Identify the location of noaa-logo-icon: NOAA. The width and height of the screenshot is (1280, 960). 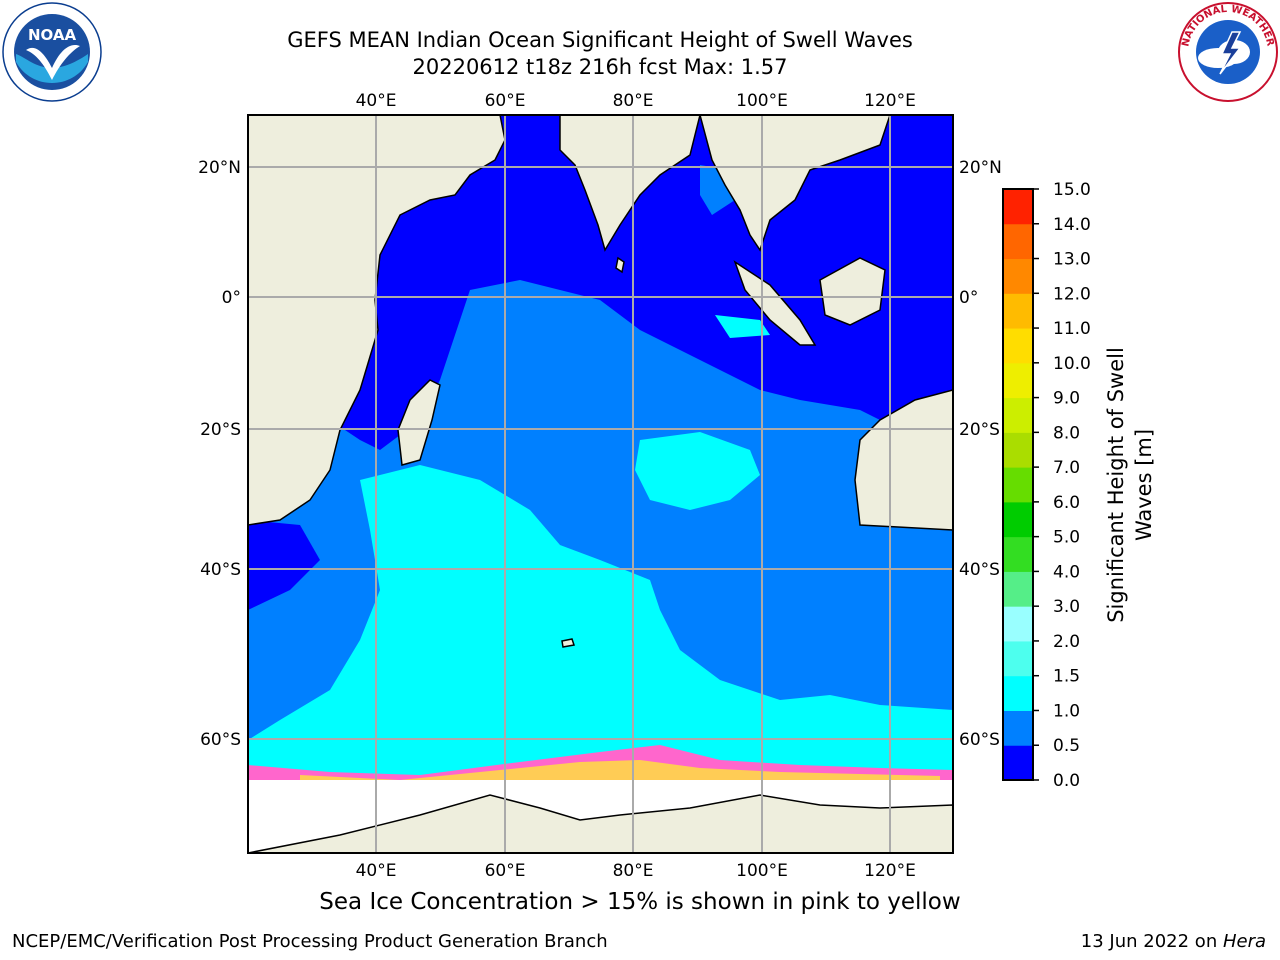
(52, 52).